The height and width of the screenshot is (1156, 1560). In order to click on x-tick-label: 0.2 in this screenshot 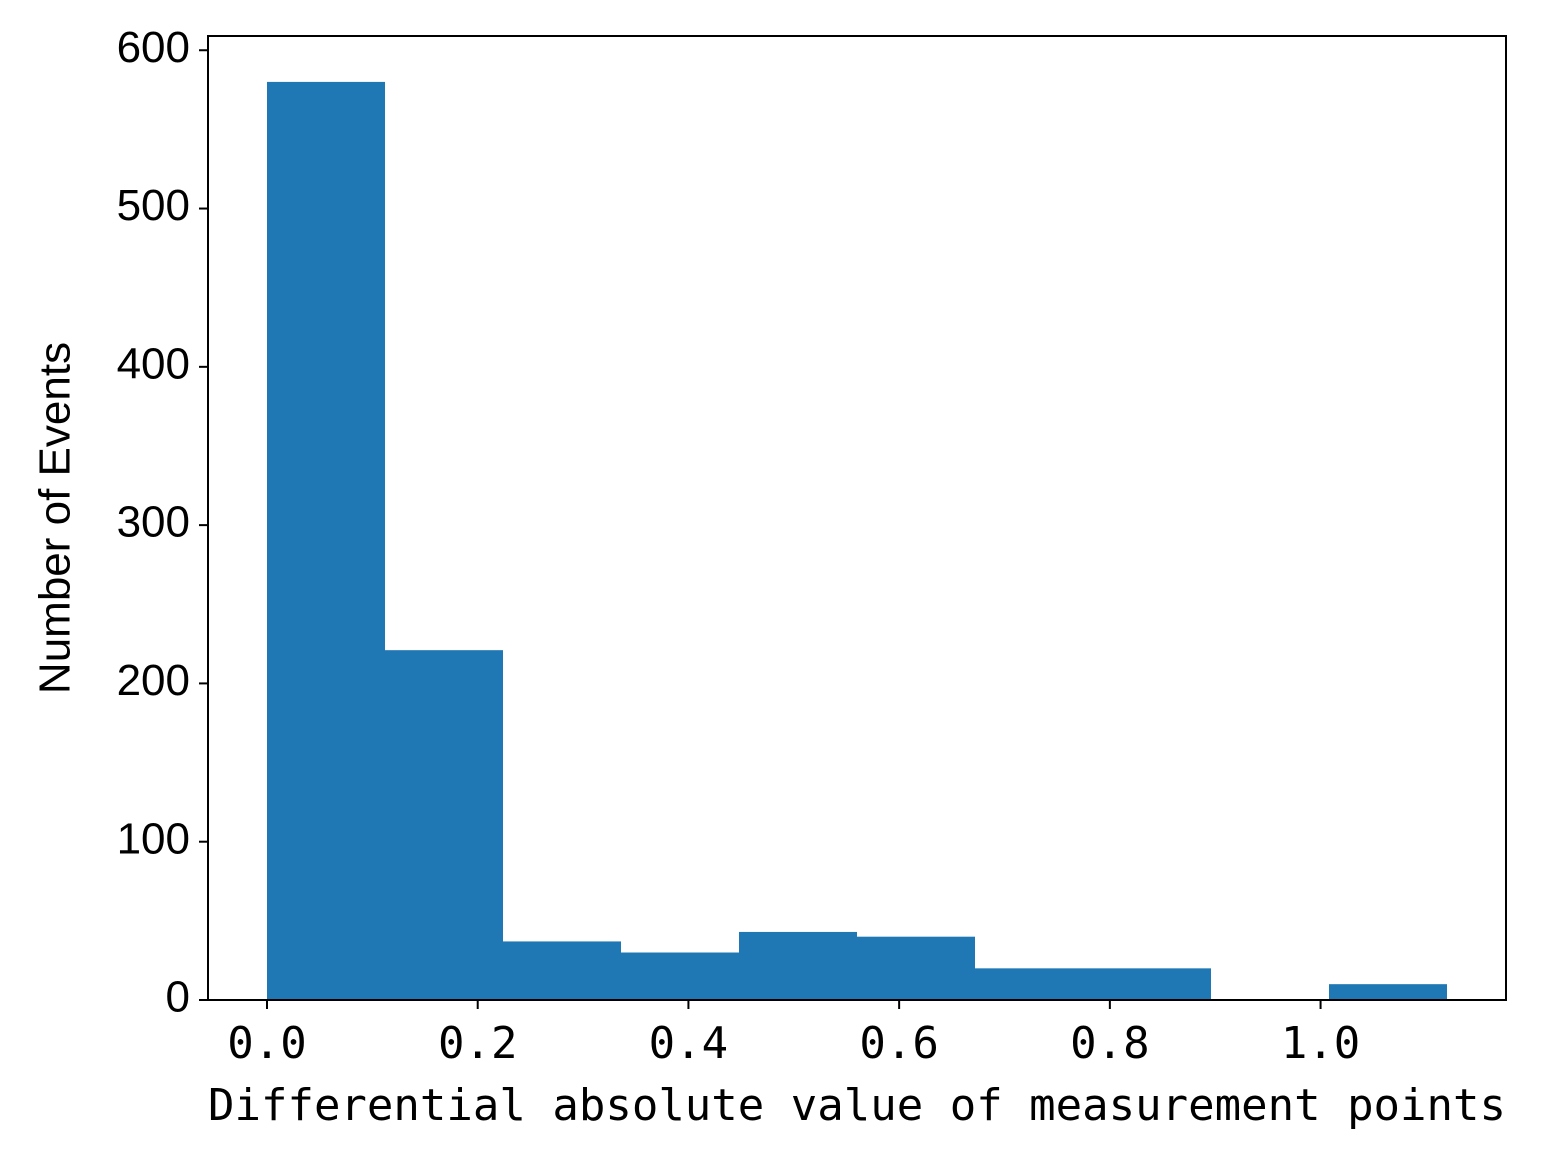, I will do `click(477, 1043)`.